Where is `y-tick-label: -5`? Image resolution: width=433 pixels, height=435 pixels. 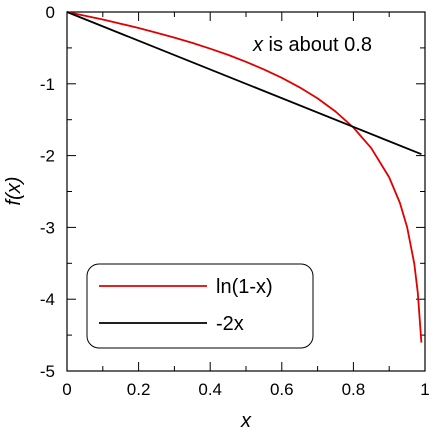 y-tick-label: -5 is located at coordinates (47, 371).